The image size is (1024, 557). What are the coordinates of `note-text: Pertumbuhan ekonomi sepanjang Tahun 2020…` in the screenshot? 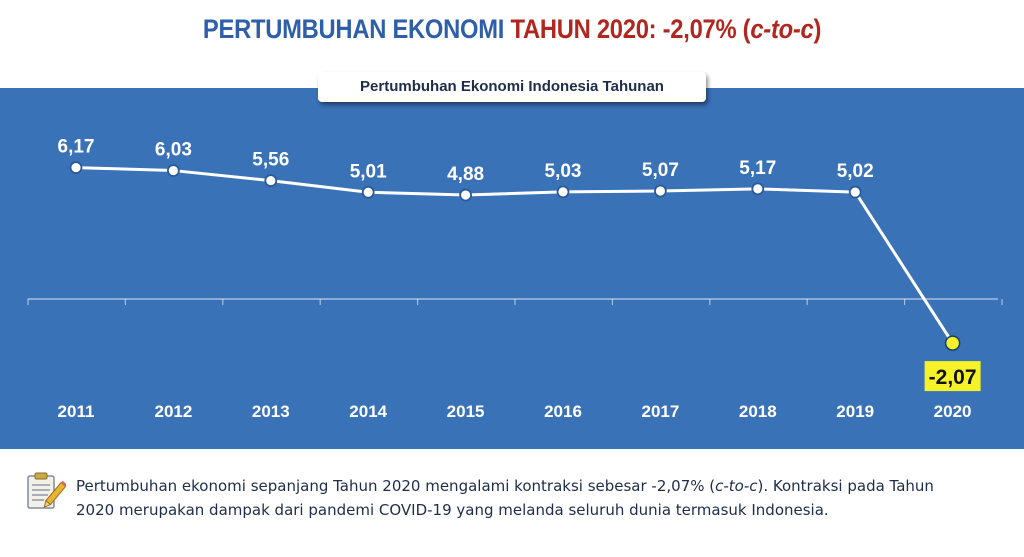 It's located at (526, 498).